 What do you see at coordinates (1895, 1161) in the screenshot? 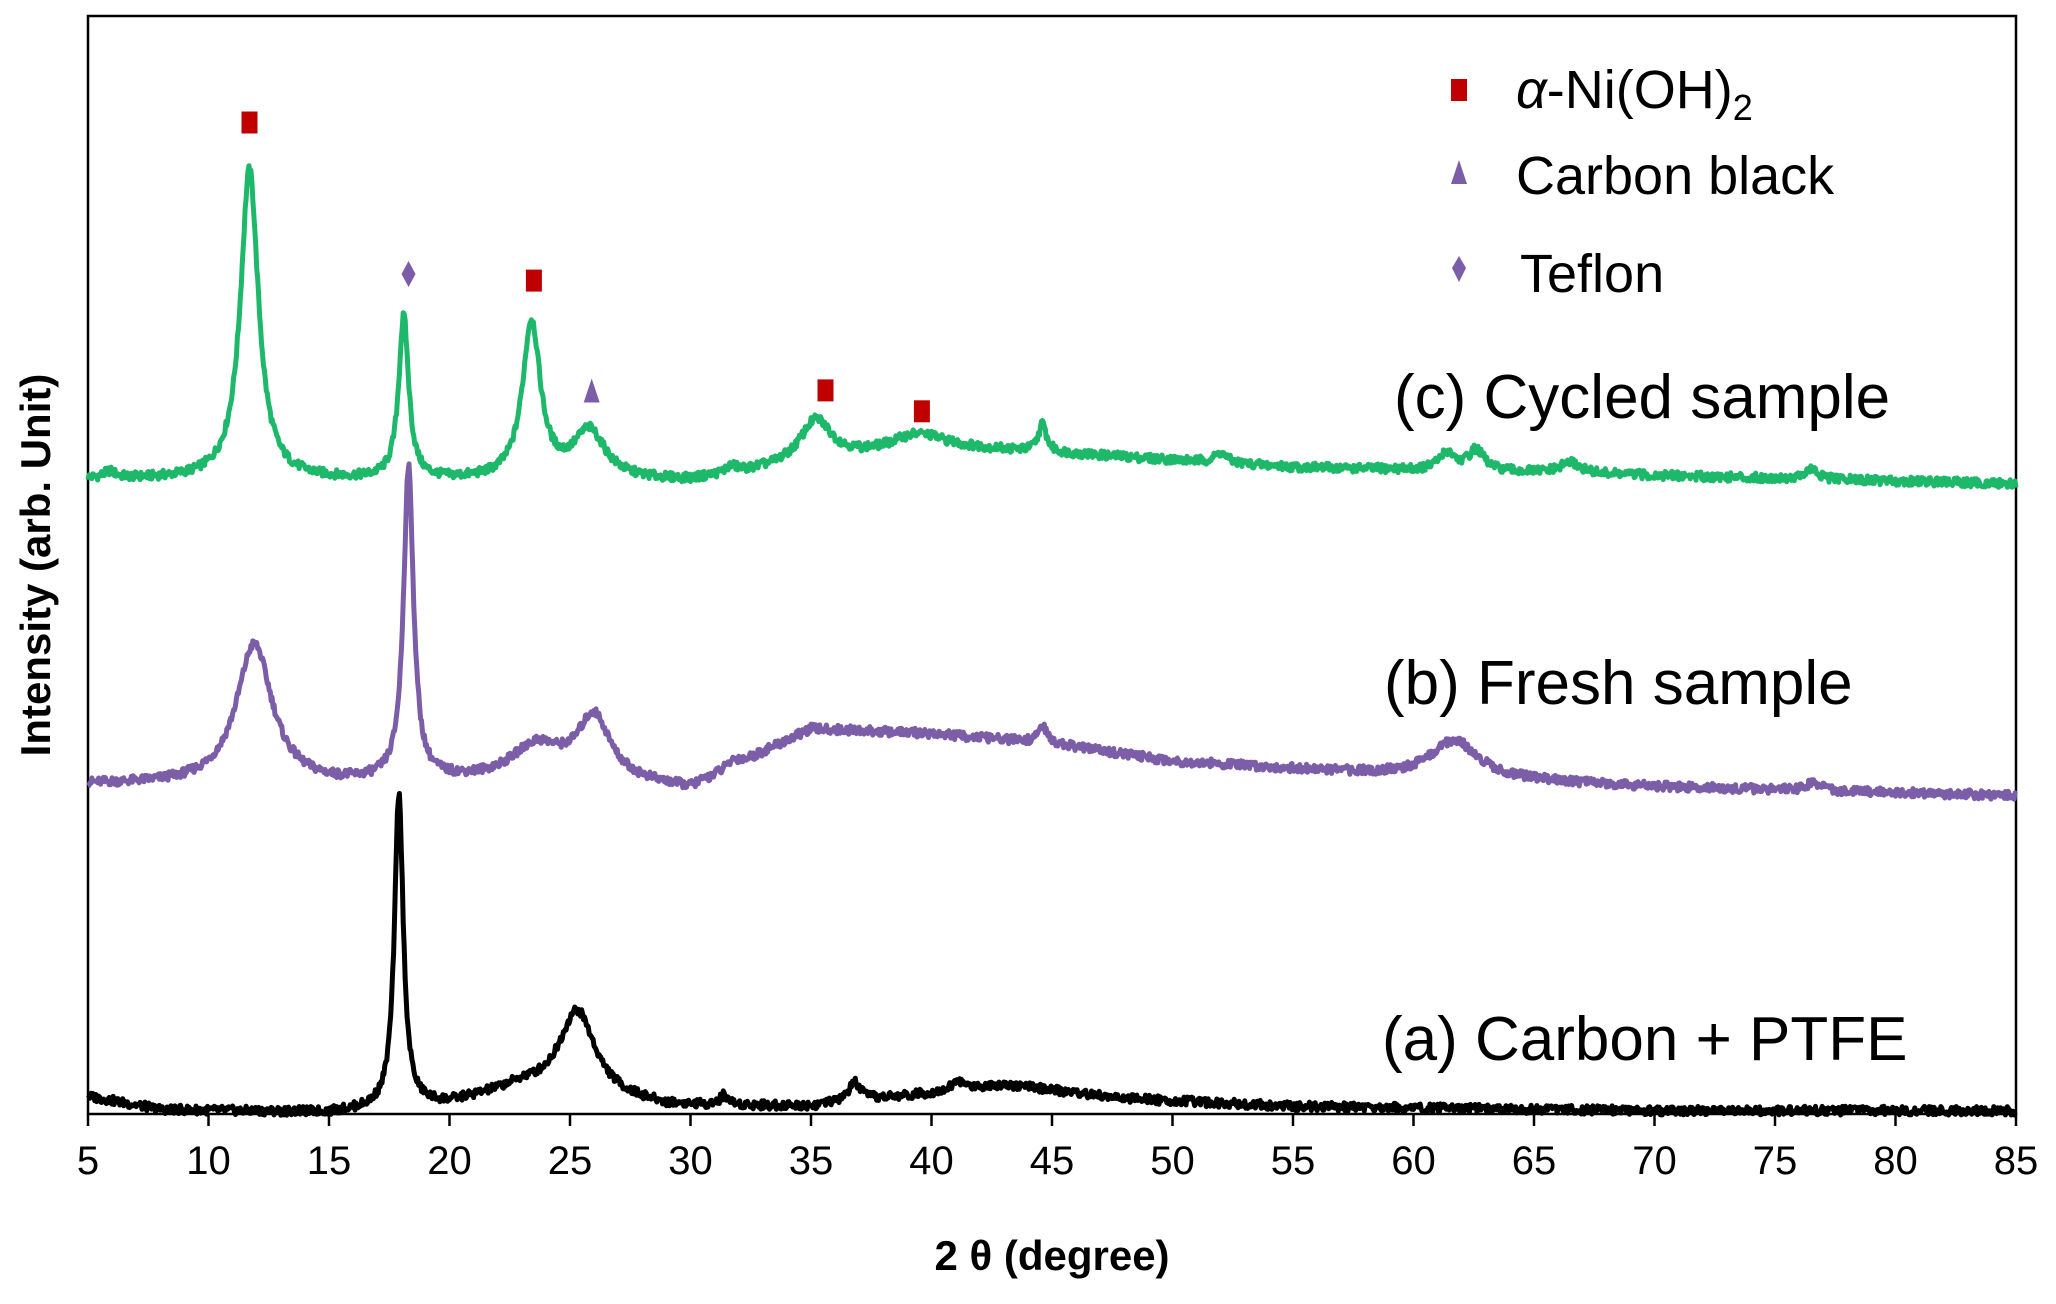
I see `x-tick-label-80: 80` at bounding box center [1895, 1161].